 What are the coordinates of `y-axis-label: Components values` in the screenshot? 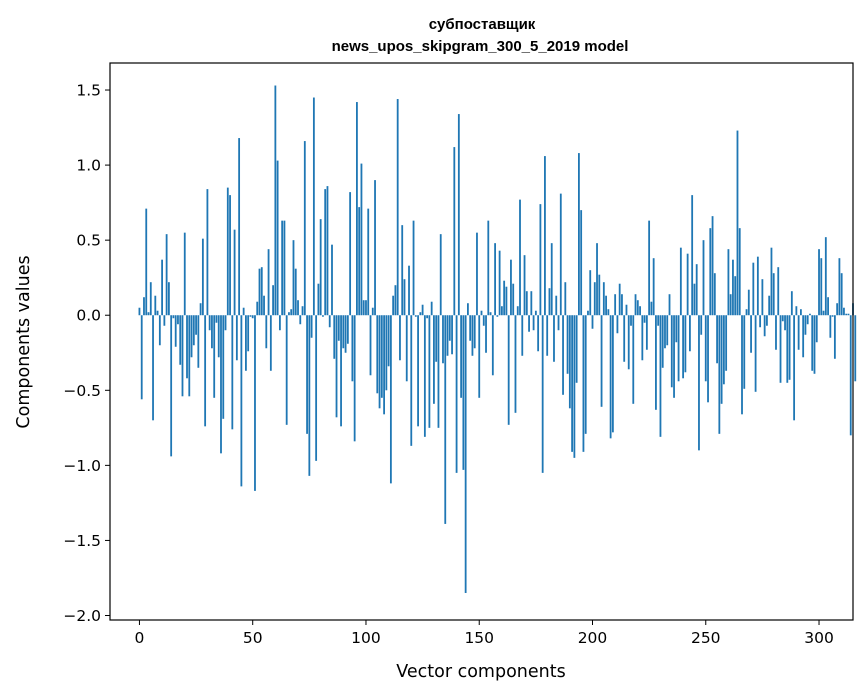 It's located at (24, 341).